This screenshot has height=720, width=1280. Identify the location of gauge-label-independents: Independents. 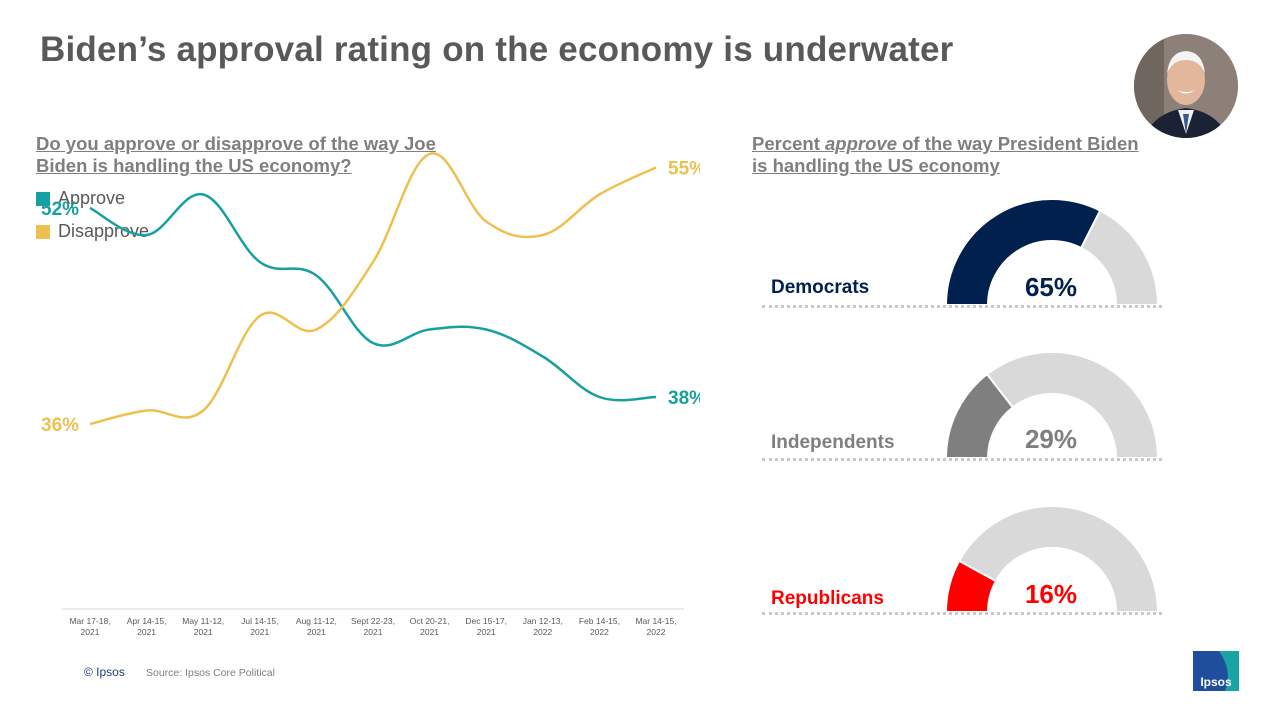
(833, 442).